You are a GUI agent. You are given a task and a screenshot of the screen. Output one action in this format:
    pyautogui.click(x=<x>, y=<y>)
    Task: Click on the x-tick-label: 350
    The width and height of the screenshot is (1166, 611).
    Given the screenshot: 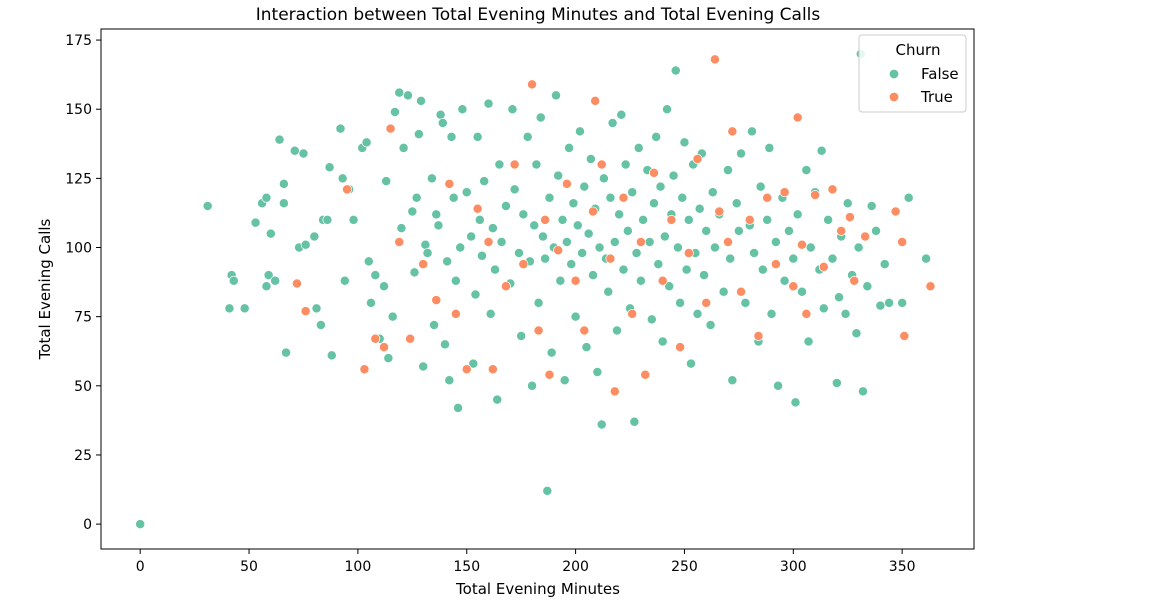 What is the action you would take?
    pyautogui.click(x=902, y=567)
    